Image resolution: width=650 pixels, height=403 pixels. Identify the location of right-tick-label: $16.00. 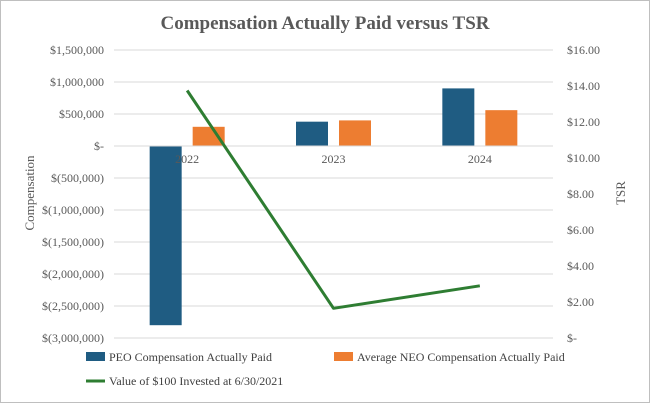
(583, 50).